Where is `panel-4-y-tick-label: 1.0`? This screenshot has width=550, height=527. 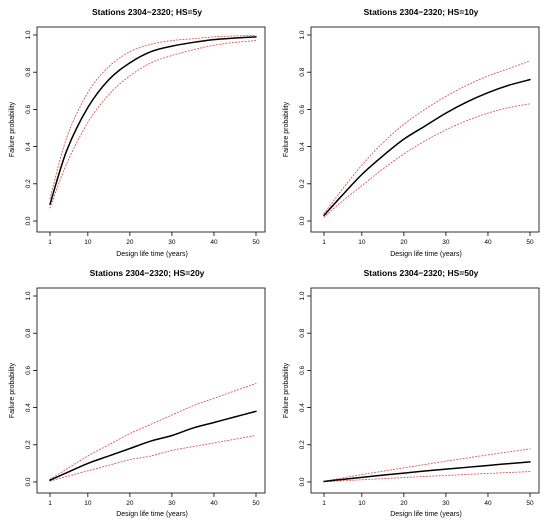
panel-4-y-tick-label: 1.0 is located at coordinates (302, 295).